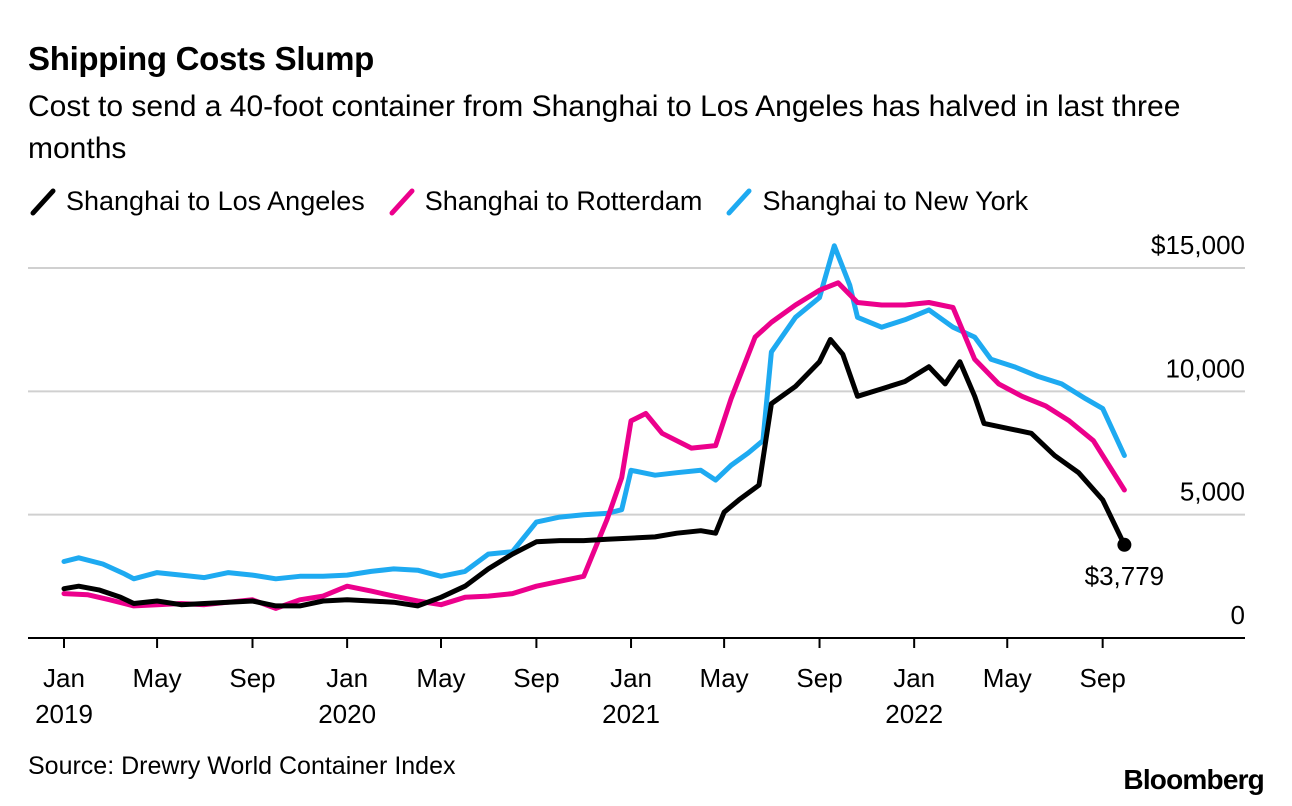 The image size is (1292, 806). I want to click on legend-label-los-angeles: Shanghai to Los Angeles, so click(215, 201).